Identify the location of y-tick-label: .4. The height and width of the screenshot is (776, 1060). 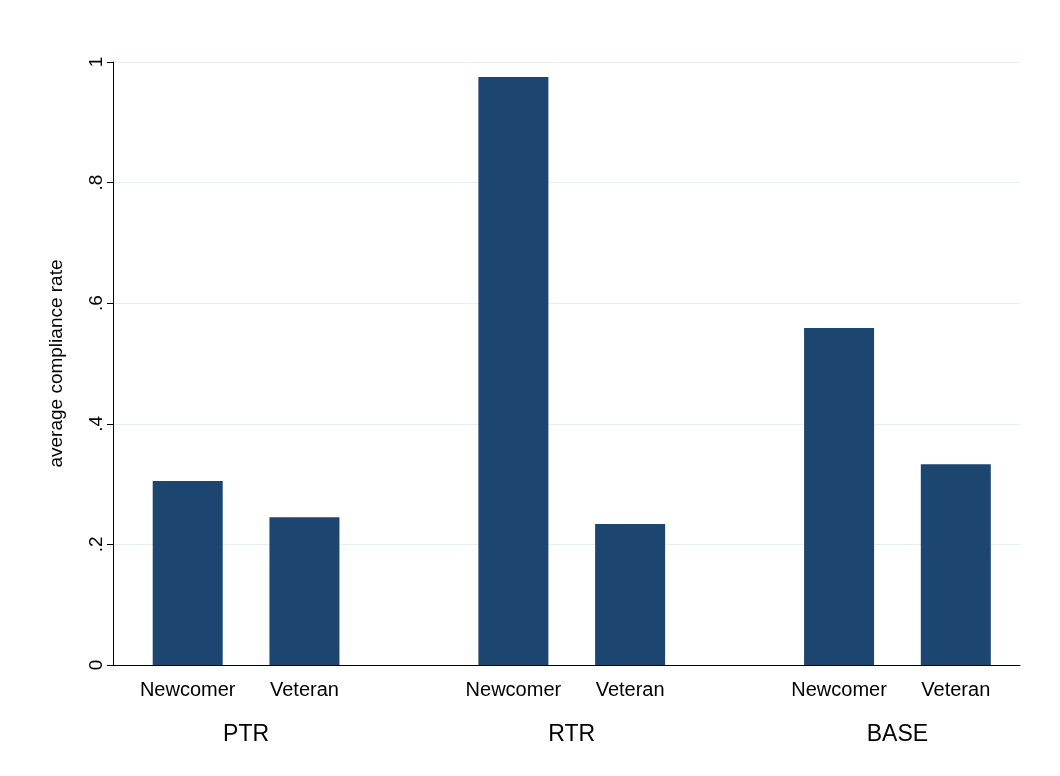
(95, 423).